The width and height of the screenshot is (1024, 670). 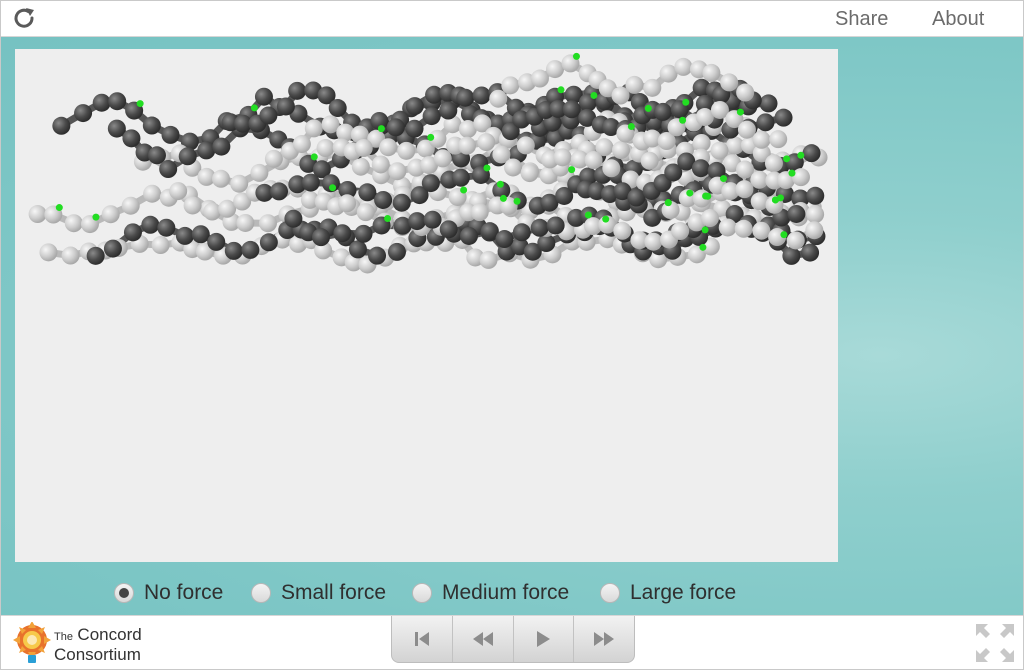 I want to click on rewind-button, so click(x=483, y=639).